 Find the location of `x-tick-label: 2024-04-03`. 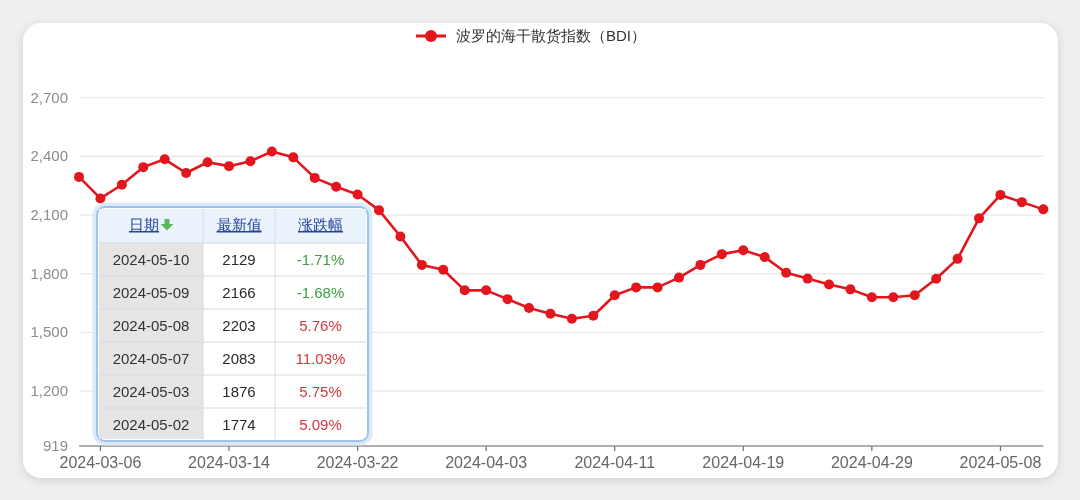

x-tick-label: 2024-04-03 is located at coordinates (486, 462).